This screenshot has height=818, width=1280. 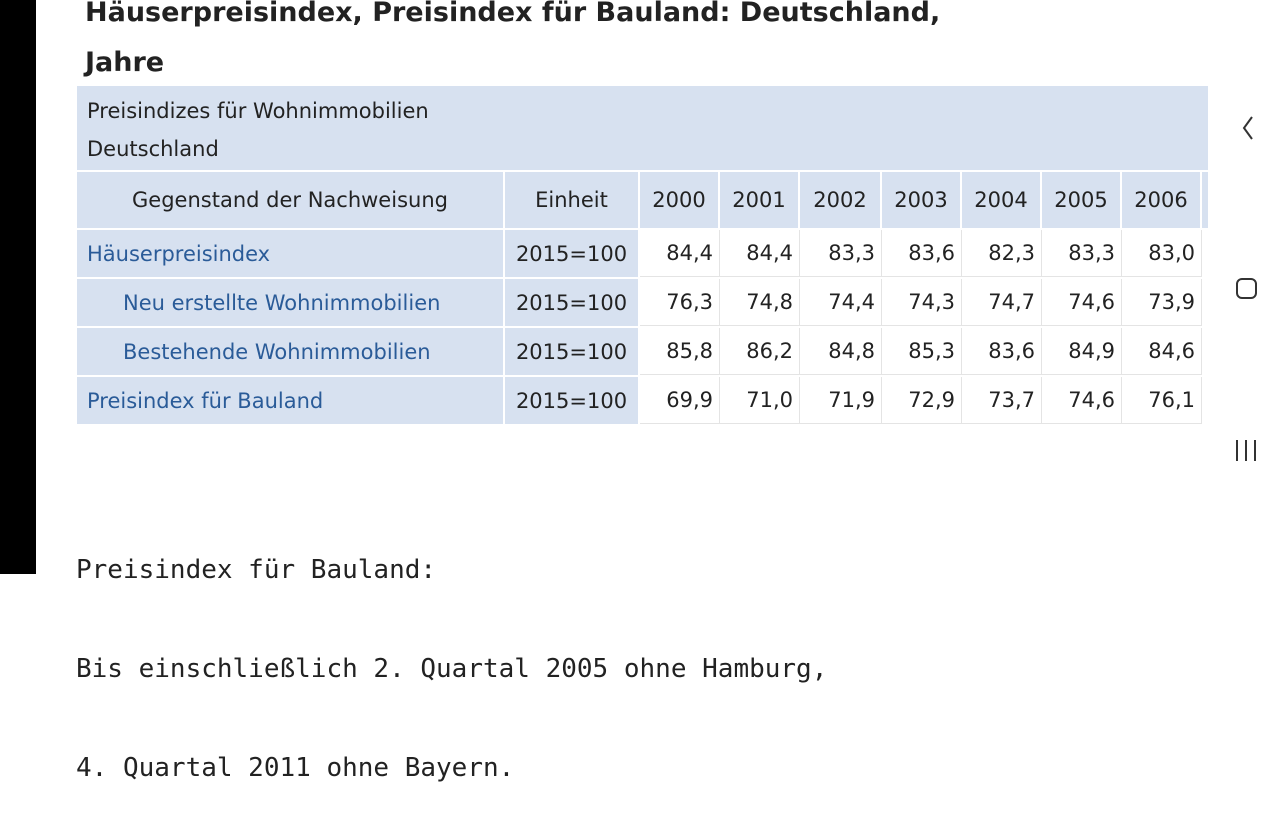 I want to click on back-button, so click(x=1247, y=128).